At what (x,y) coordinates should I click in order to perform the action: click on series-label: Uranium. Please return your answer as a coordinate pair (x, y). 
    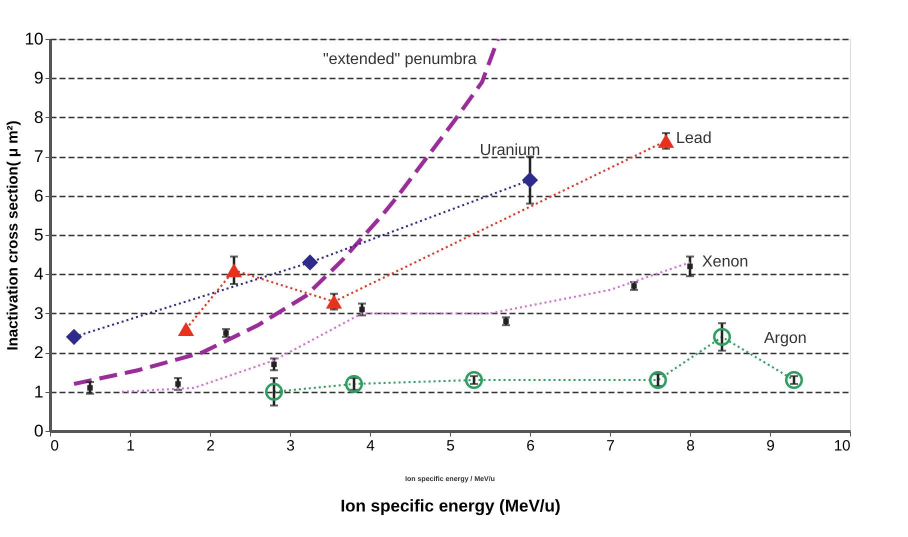
    Looking at the image, I should click on (510, 151).